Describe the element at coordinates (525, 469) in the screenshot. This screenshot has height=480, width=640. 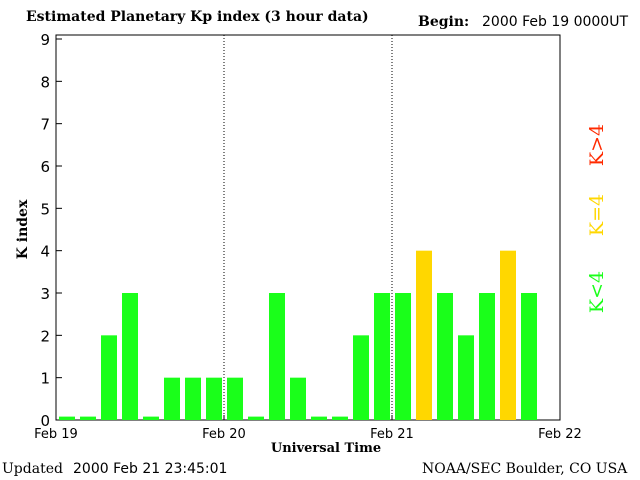
I see `credit-text: NOAA/SEC Boulder, CO USA` at that location.